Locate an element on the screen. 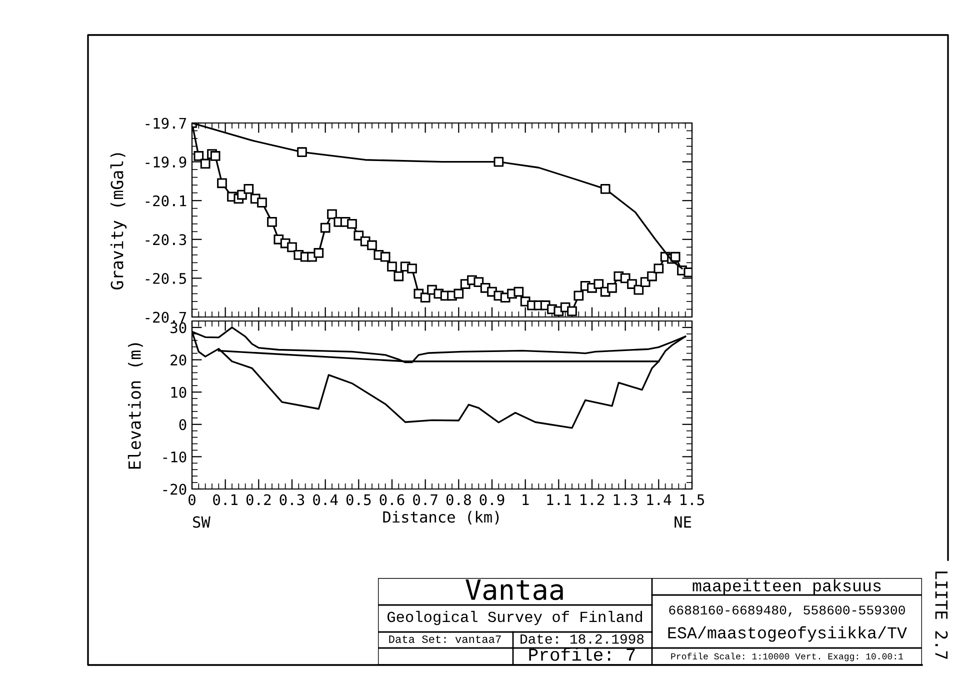  text: Vantaa is located at coordinates (514, 589).